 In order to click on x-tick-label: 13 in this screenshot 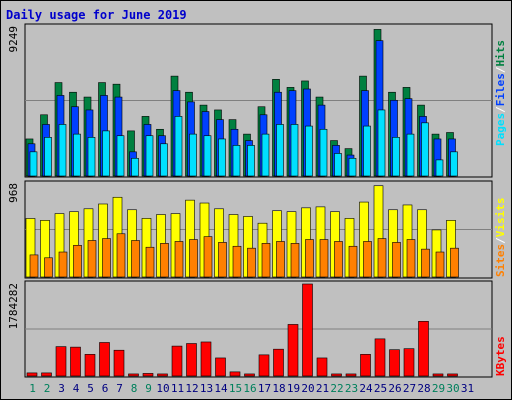, I will do `click(206, 388)`.